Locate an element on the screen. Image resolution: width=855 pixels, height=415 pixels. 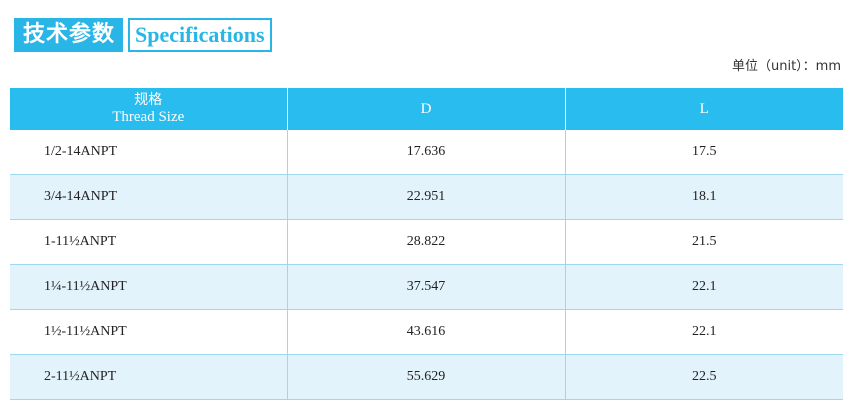
cell-d: 43.616 is located at coordinates (426, 332).